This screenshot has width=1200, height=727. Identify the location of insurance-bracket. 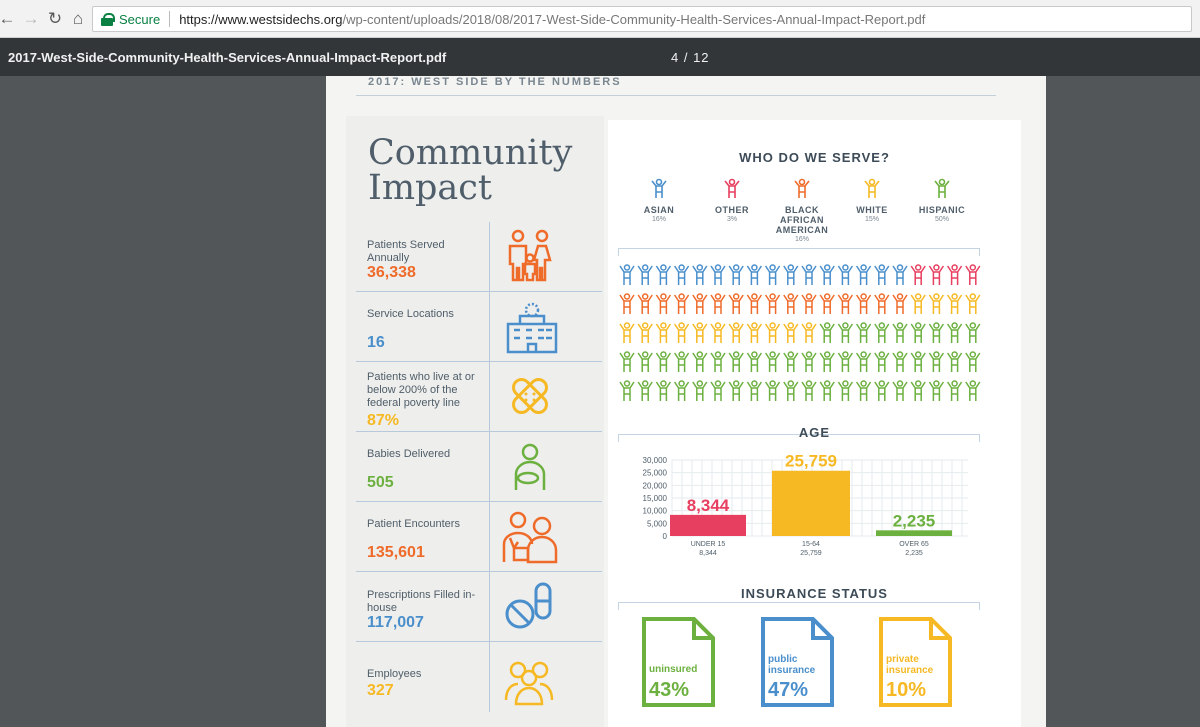
(799, 606).